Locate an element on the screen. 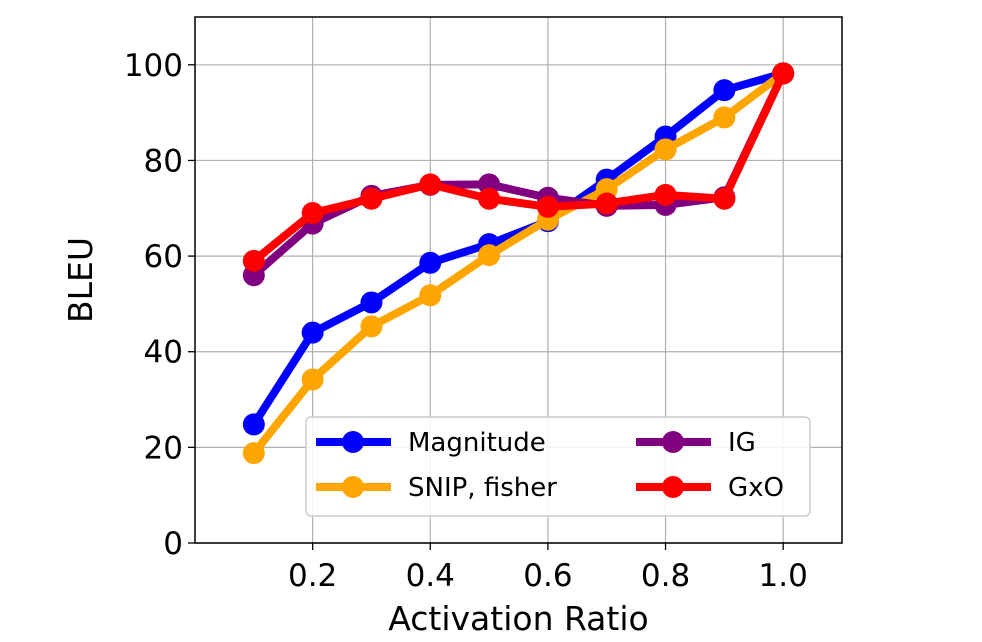 The width and height of the screenshot is (982, 642). x-tick-label: 0.8 is located at coordinates (665, 576).